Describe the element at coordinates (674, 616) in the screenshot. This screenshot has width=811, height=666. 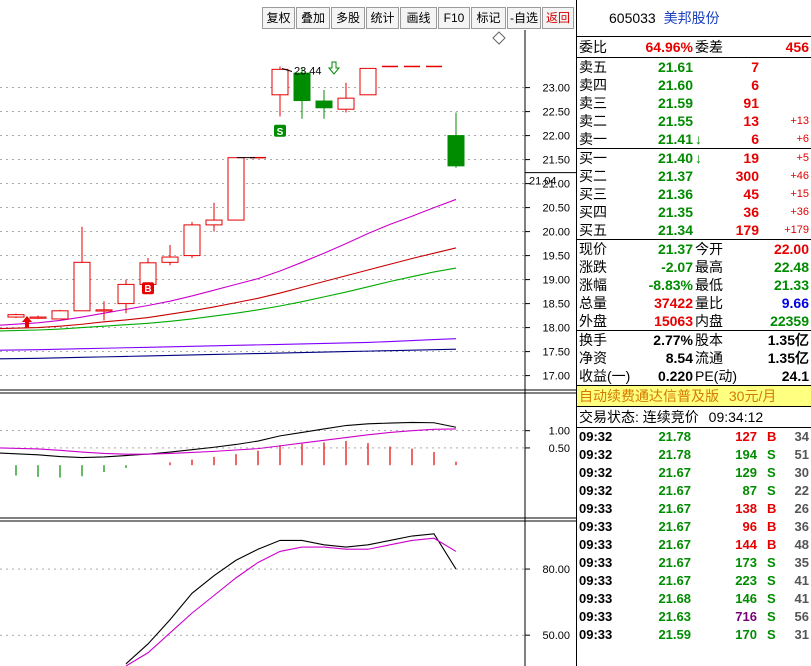
I see `tick-price: 21.63` at that location.